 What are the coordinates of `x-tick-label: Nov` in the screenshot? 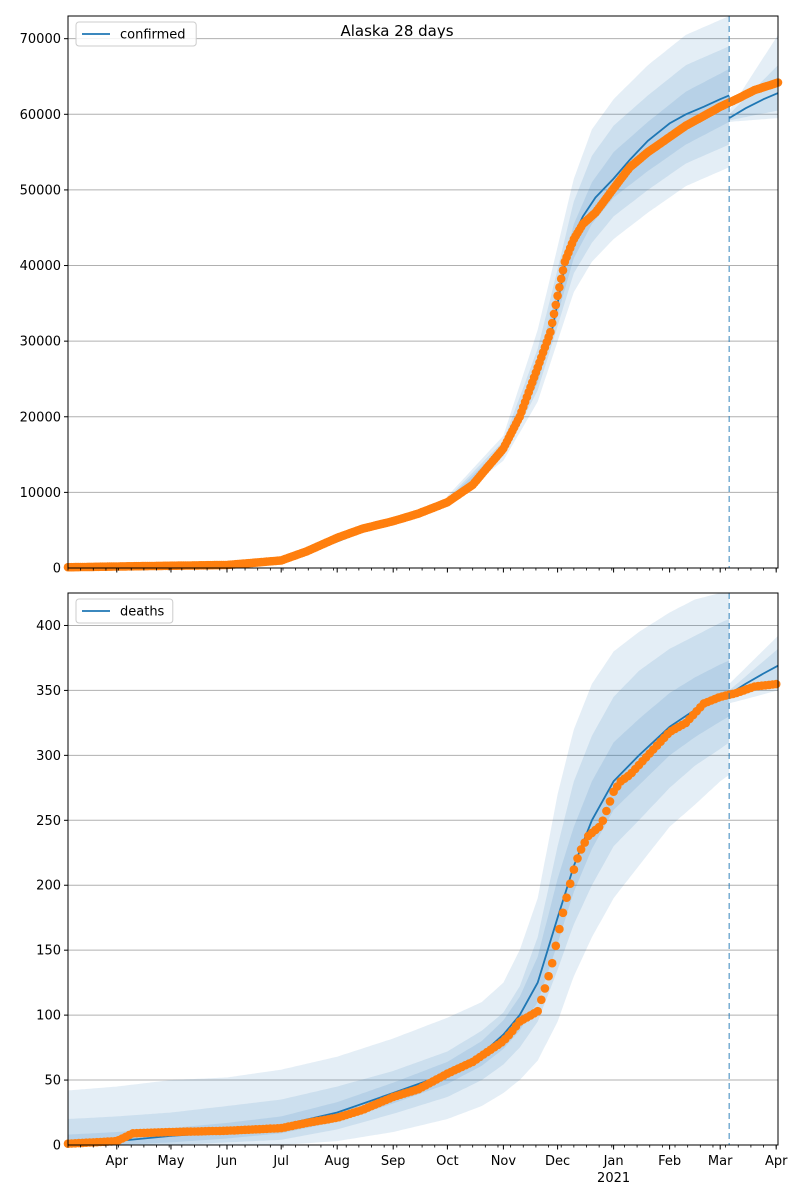 It's located at (504, 1161).